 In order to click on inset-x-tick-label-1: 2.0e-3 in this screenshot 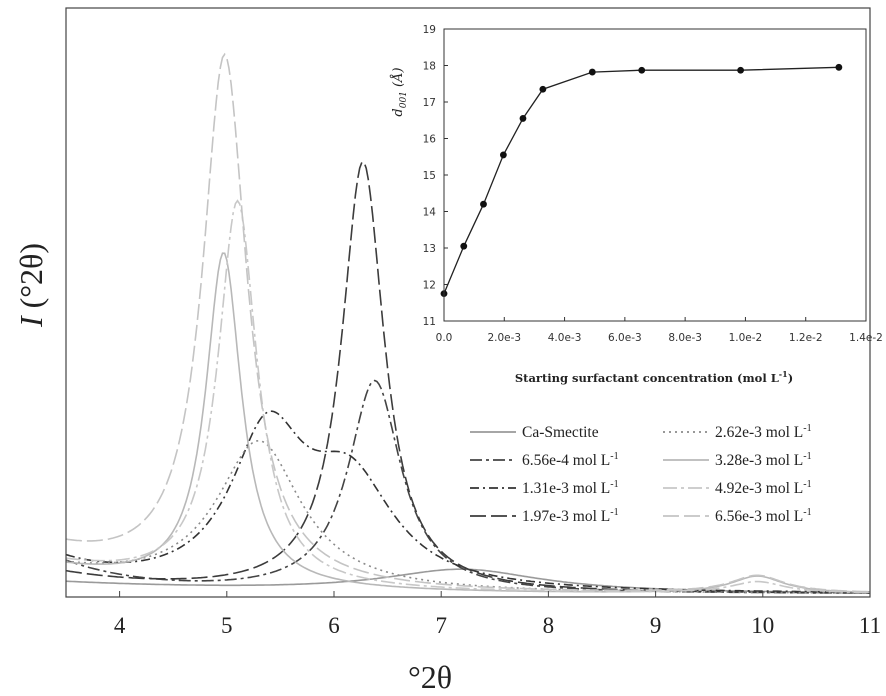, I will do `click(504, 338)`.